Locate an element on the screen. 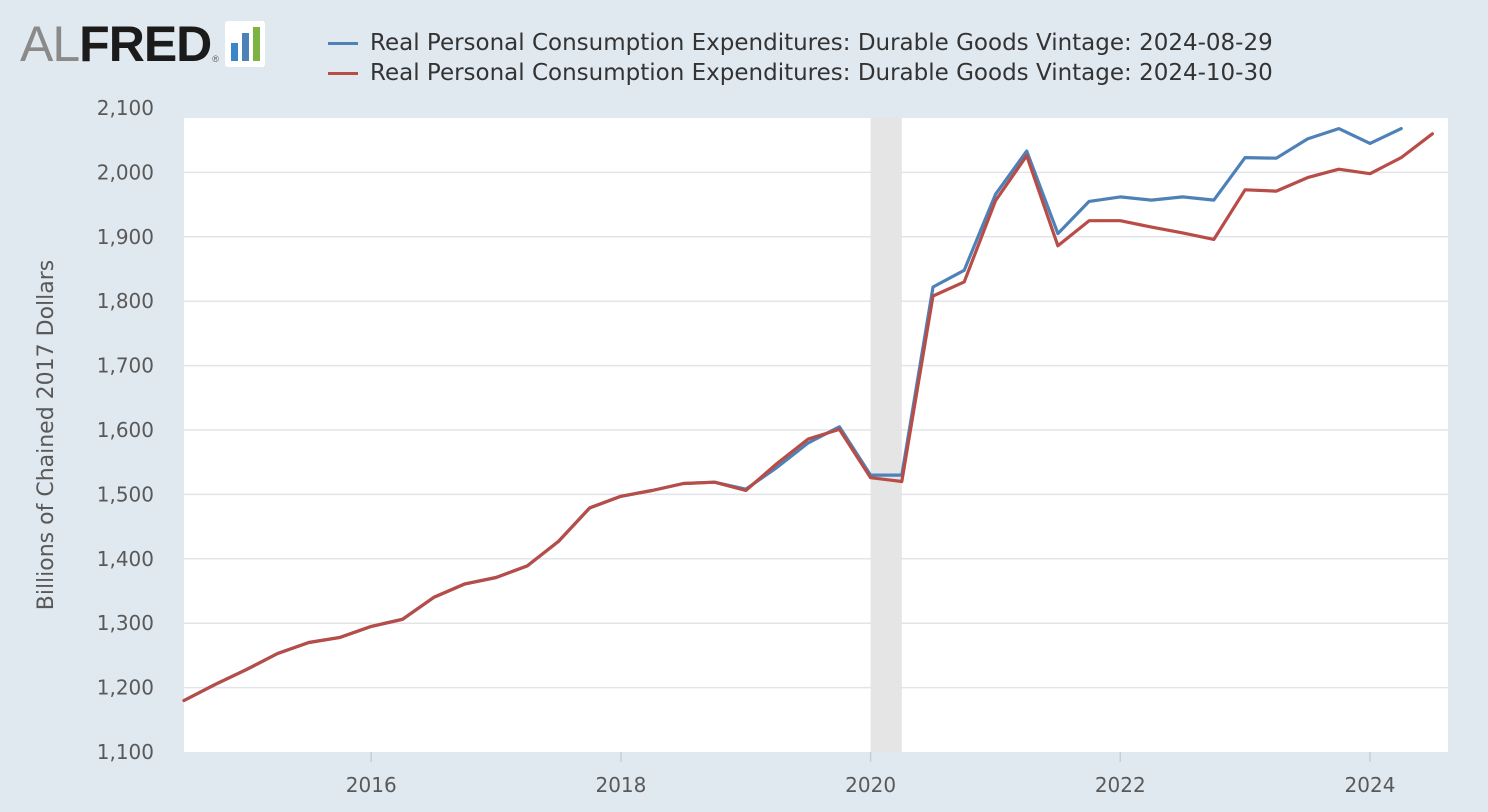  x-tick-label: 2020 is located at coordinates (870, 785).